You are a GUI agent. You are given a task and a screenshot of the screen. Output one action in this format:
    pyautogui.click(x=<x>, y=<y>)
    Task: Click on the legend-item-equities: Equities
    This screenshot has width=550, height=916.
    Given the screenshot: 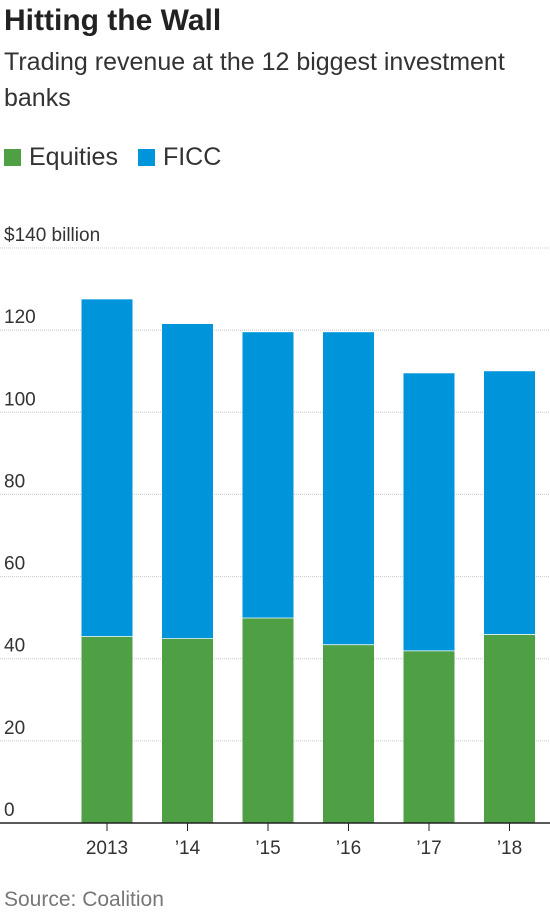 What is the action you would take?
    pyautogui.click(x=61, y=157)
    